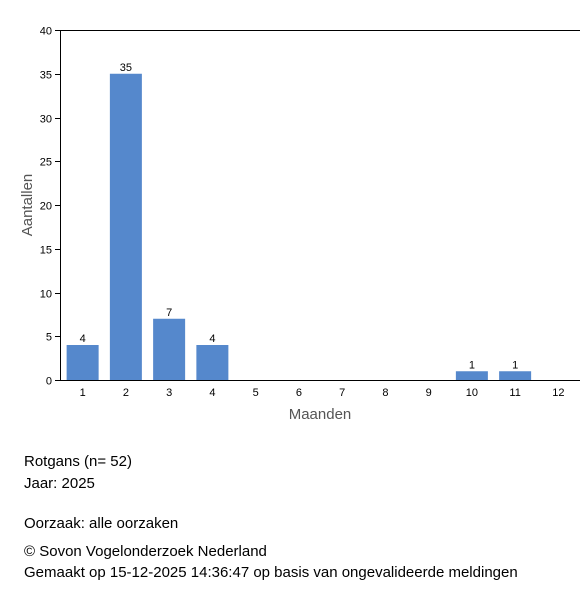 The width and height of the screenshot is (580, 600). I want to click on bar-value-label: 35, so click(126, 68).